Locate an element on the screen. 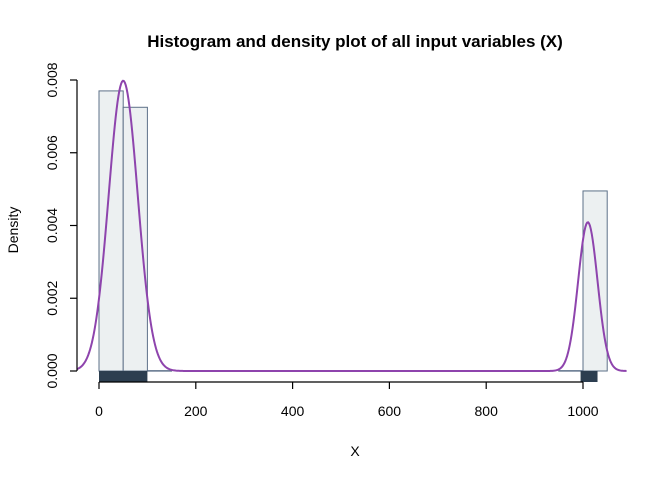  x-tick-label-200: 200 is located at coordinates (196, 411).